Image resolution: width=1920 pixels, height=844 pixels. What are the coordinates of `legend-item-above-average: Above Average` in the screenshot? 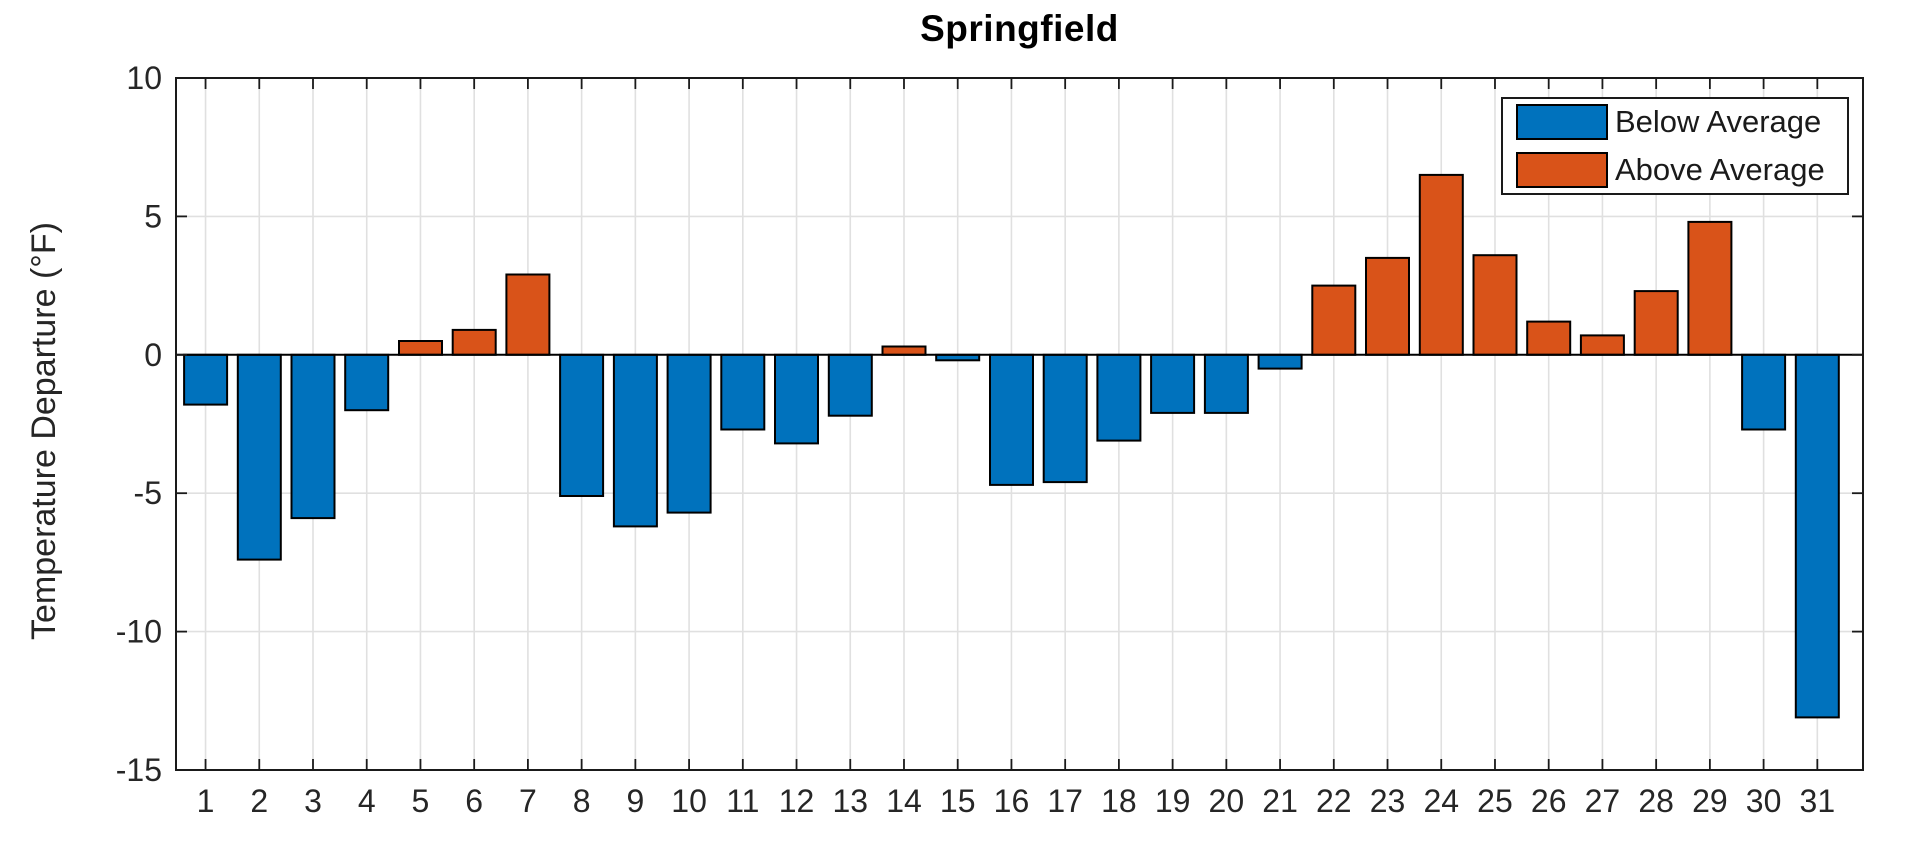 It's located at (1681, 170).